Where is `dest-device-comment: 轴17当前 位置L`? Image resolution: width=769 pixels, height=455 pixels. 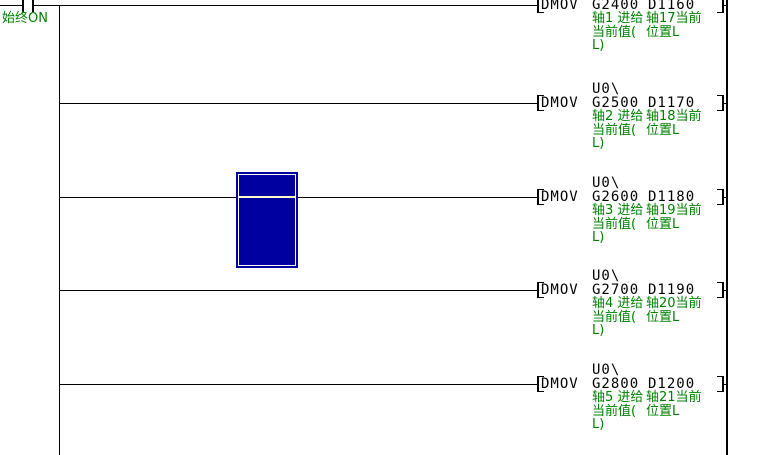 dest-device-comment: 轴17当前 位置L is located at coordinates (683, 25).